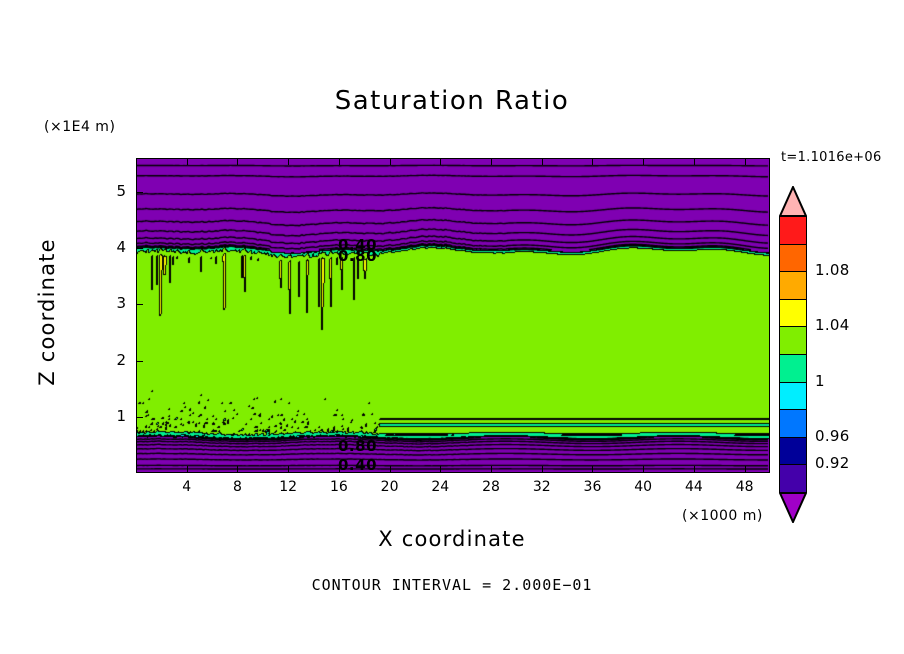 This screenshot has height=654, width=904. What do you see at coordinates (813, 354) in the screenshot?
I see `colorbar: 1.08 1.04 1 0.96 0.92` at bounding box center [813, 354].